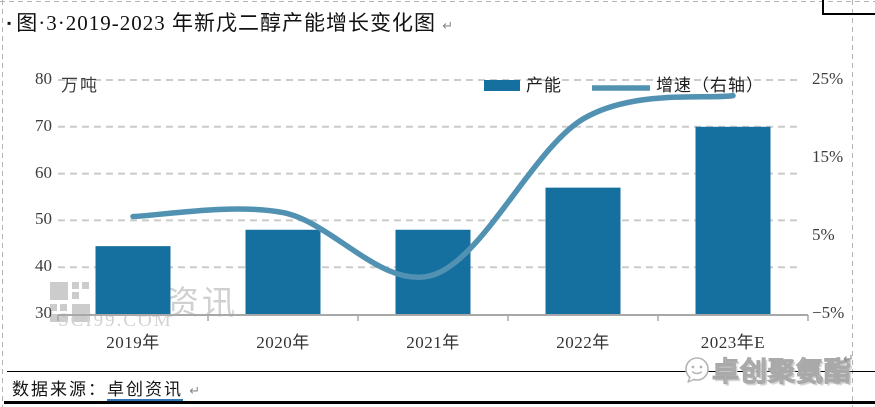 The height and width of the screenshot is (407, 875). I want to click on text-boundary-left, so click(2, 203).